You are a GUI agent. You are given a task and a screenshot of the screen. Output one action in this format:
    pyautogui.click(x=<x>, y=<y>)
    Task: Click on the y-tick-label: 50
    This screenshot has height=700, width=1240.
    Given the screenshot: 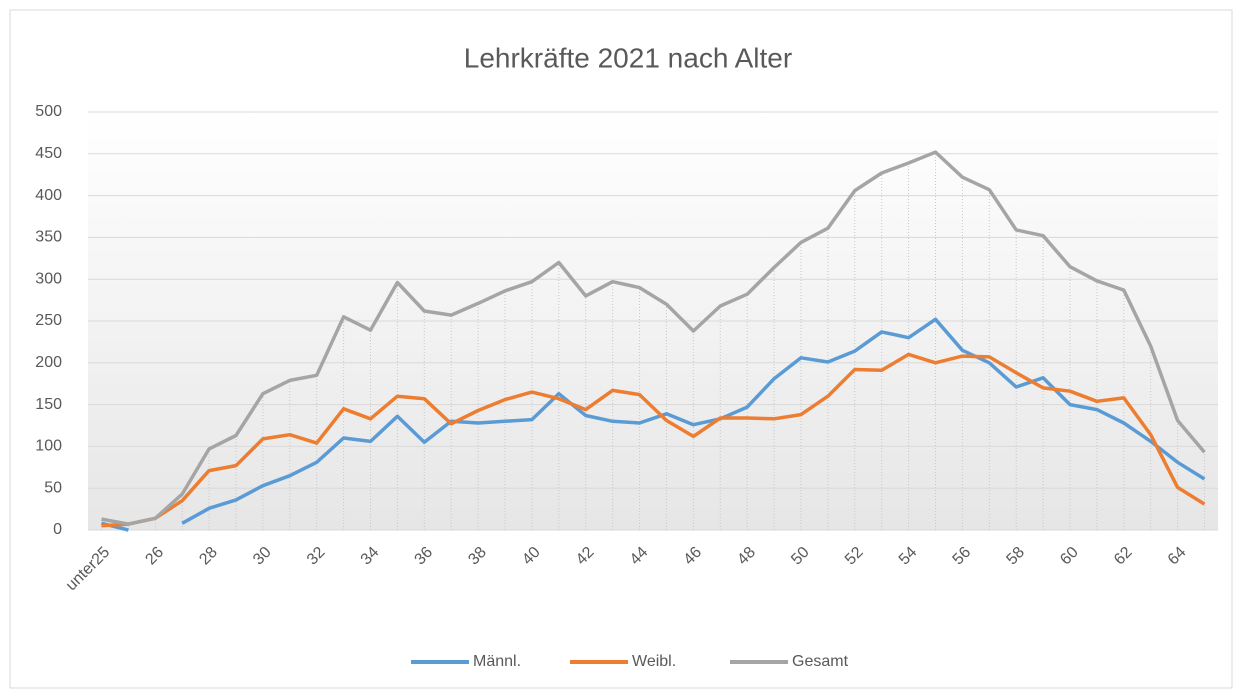 What is the action you would take?
    pyautogui.click(x=53, y=487)
    